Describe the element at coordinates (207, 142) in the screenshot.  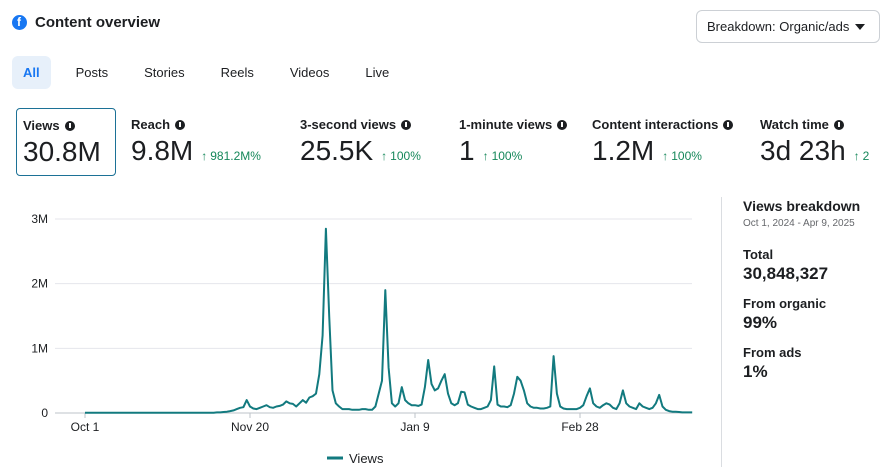
I see `metric-card-reach: Reach 9.8M ↑ 981.2M%` at that location.